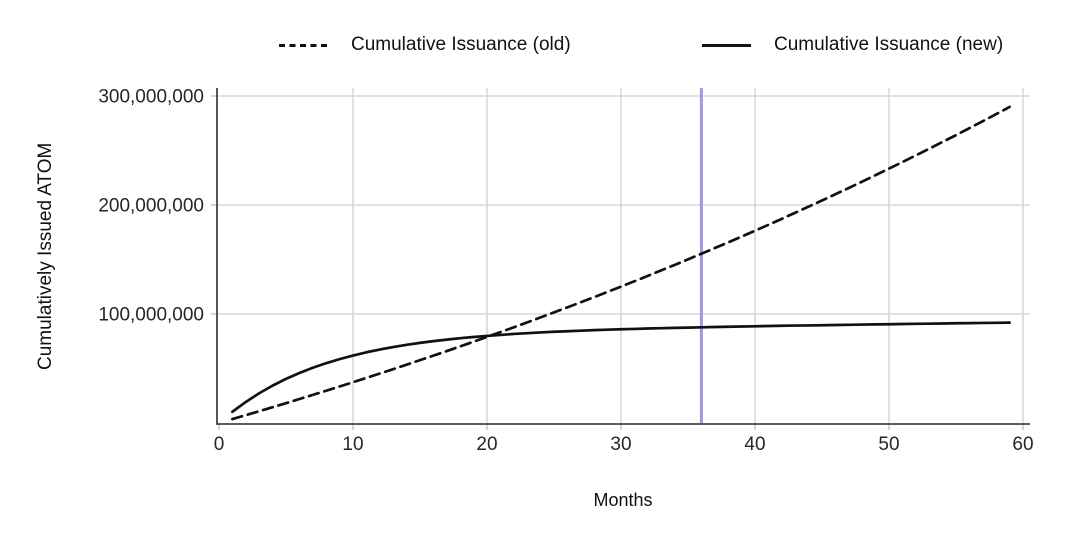  What do you see at coordinates (754, 444) in the screenshot?
I see `x-tick-label-40: 40` at bounding box center [754, 444].